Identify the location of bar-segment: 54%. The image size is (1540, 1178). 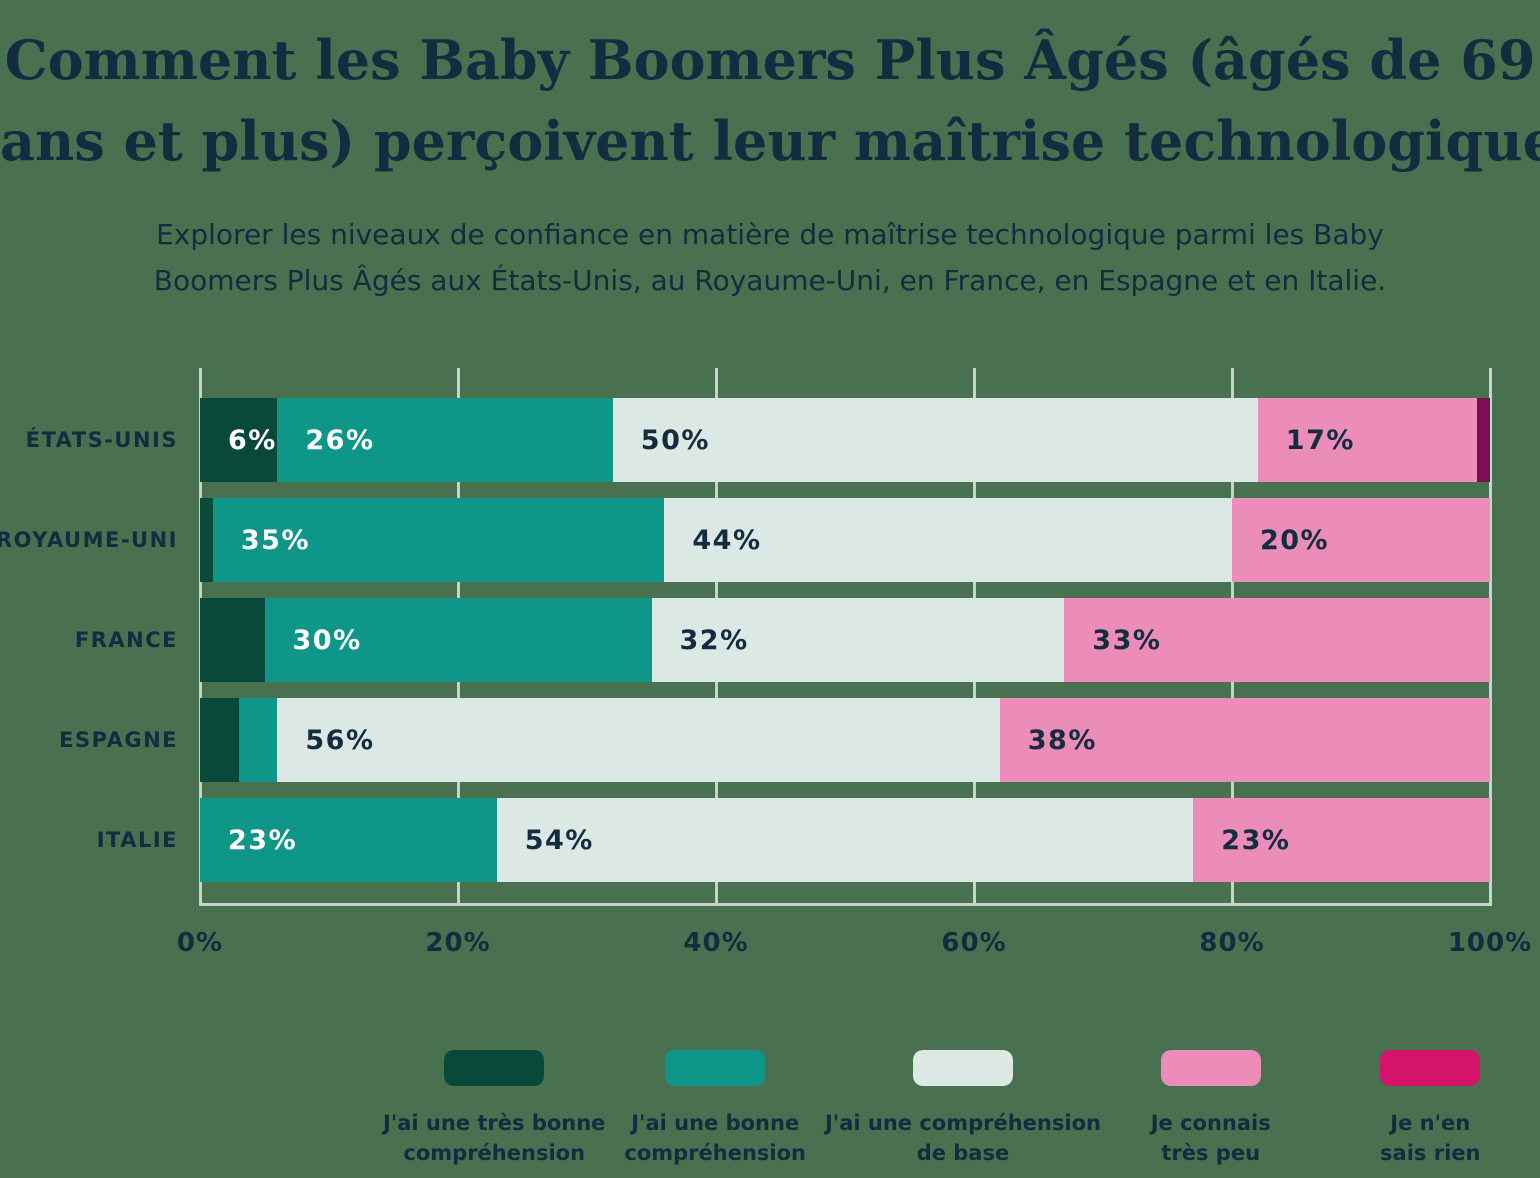
(845, 840).